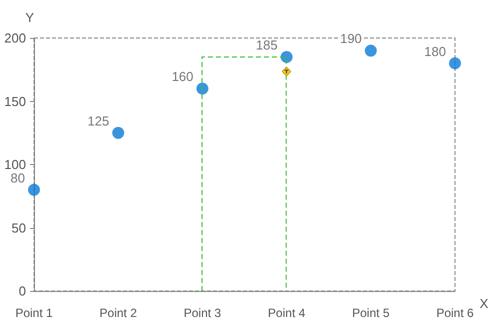  Describe the element at coordinates (203, 313) in the screenshot. I see `x-tick-label: Point 3` at that location.